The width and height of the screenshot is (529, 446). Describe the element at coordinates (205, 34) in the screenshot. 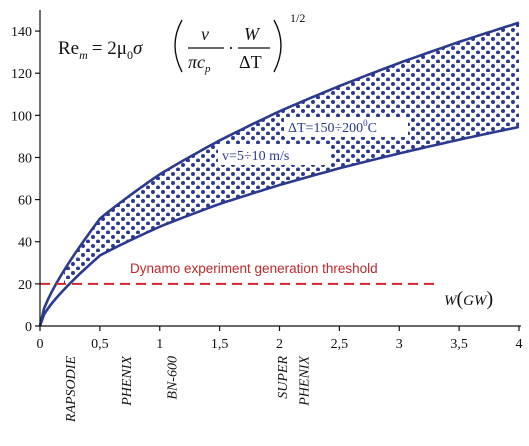

I see `svg-text: ν` at that location.